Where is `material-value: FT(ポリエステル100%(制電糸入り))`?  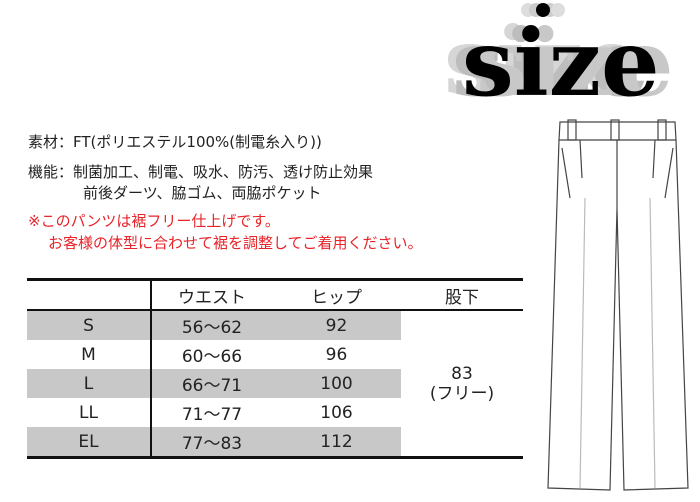
material-value: FT(ポリエステル100%(制電糸入り)) is located at coordinates (197, 142).